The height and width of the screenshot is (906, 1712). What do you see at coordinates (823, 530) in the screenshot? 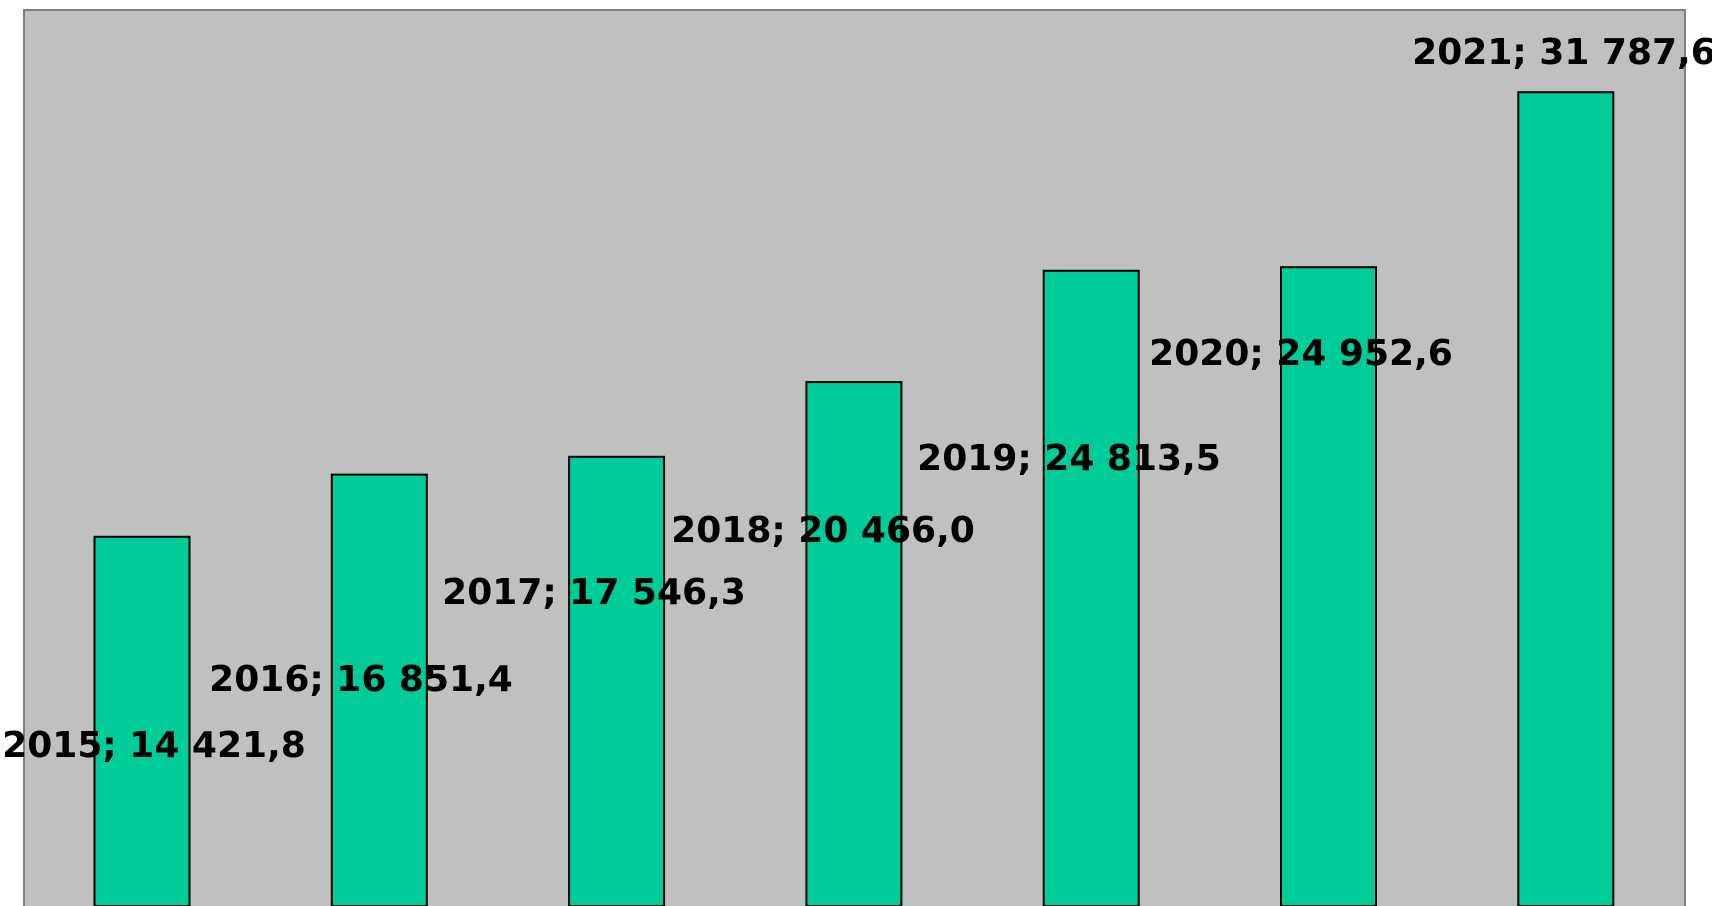
I see `data-label: 2018; 20 466,0` at bounding box center [823, 530].